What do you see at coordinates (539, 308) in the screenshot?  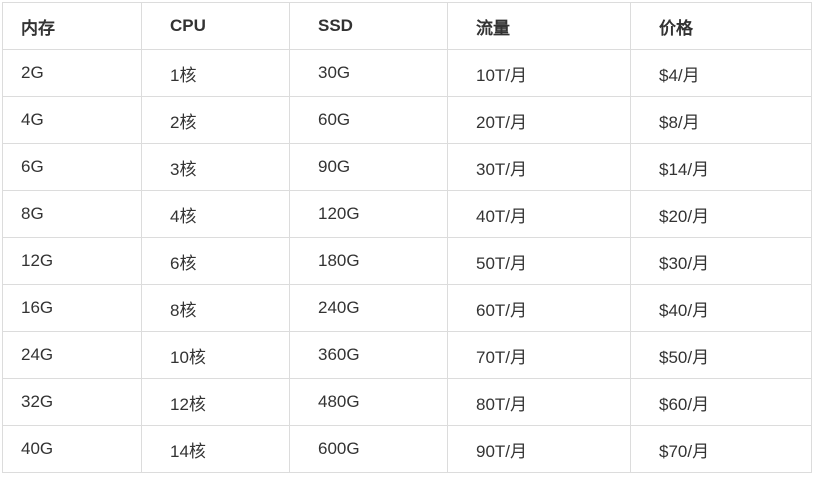 I see `cell-traffic: 60T/月` at bounding box center [539, 308].